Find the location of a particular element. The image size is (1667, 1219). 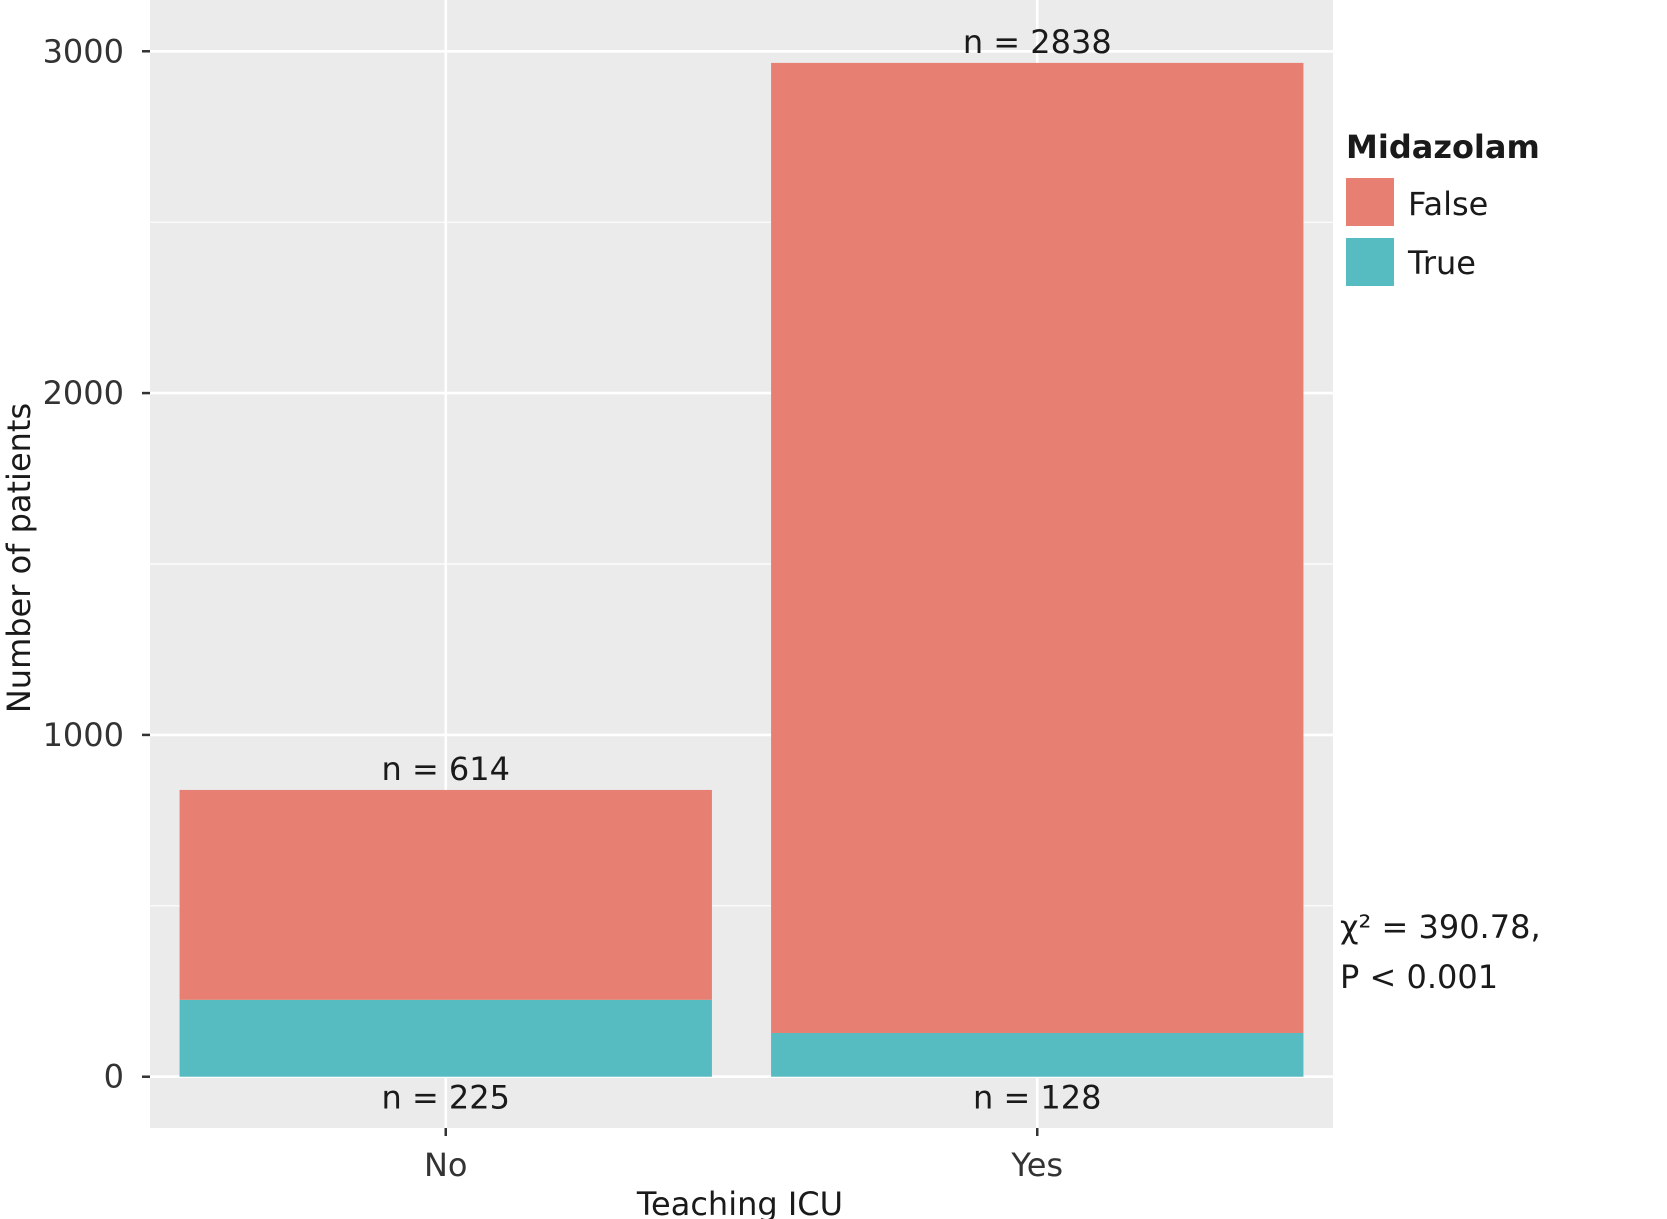

data-label-bottom-yes: n = 128 is located at coordinates (1037, 1098).